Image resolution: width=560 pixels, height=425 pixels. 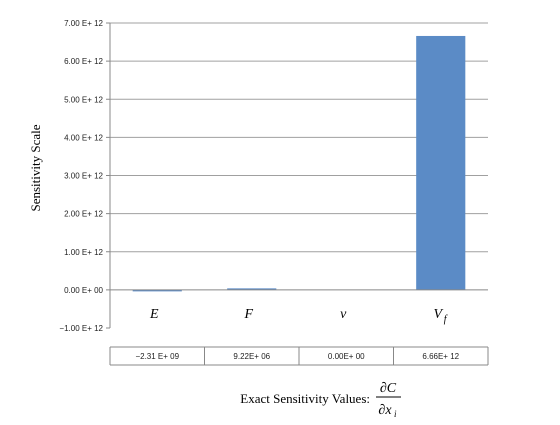 I want to click on fraction-numerator: ∂C, so click(x=388, y=388).